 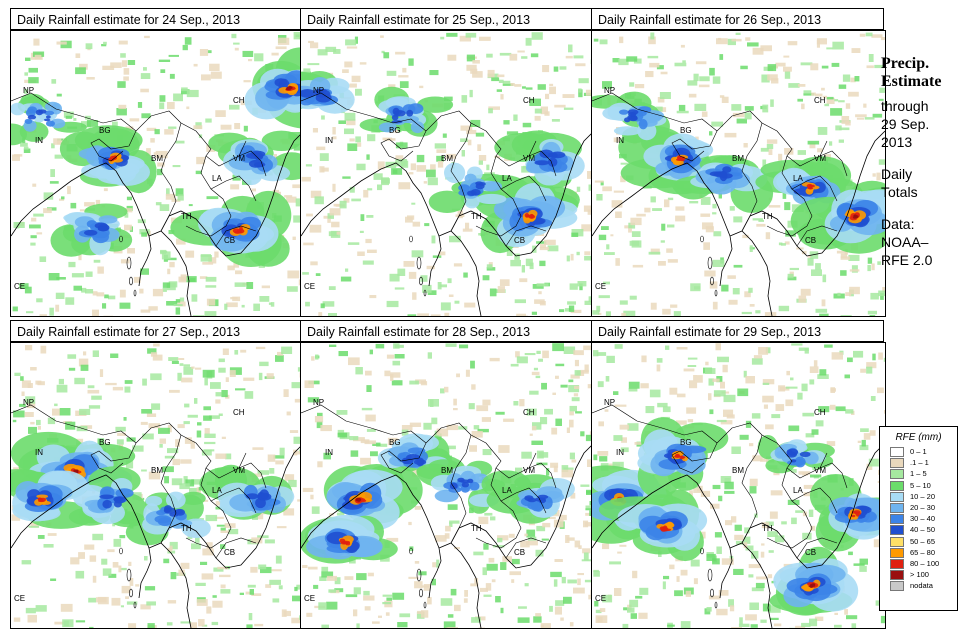 I want to click on legend-label: nodata, so click(x=921, y=586).